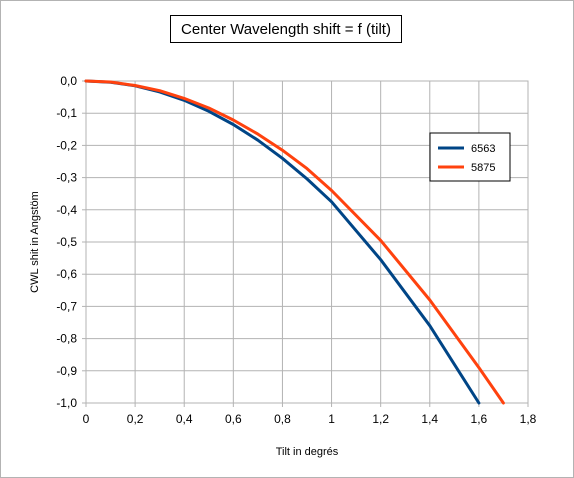 The height and width of the screenshot is (478, 574). Describe the element at coordinates (68, 81) in the screenshot. I see `y-tick-label: 0,0` at that location.